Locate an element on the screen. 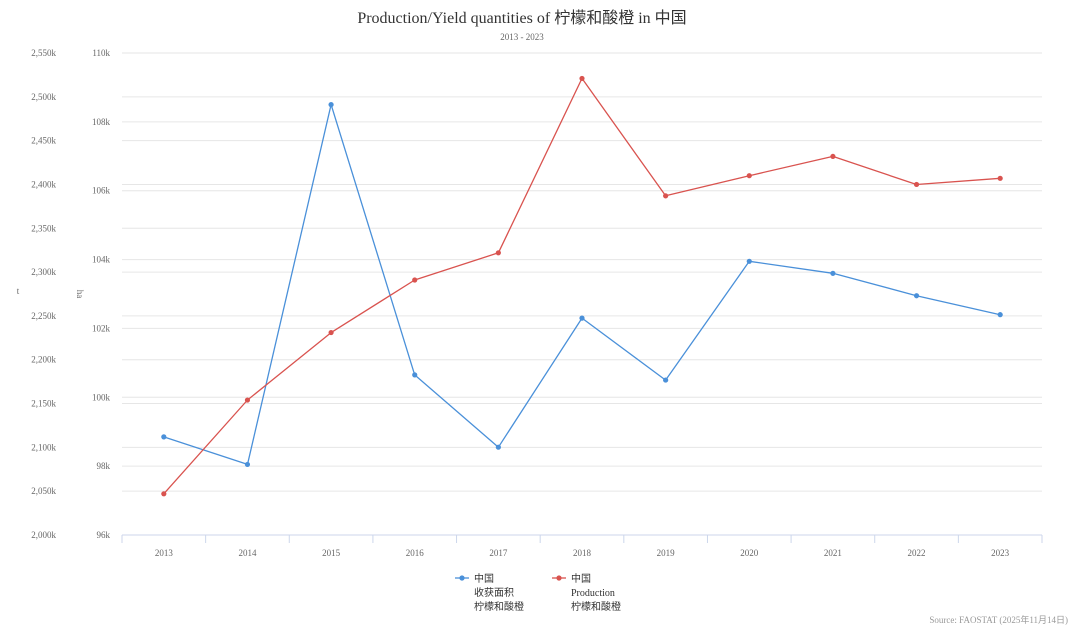  y-axis-title-inner: ha is located at coordinates (80, 294).